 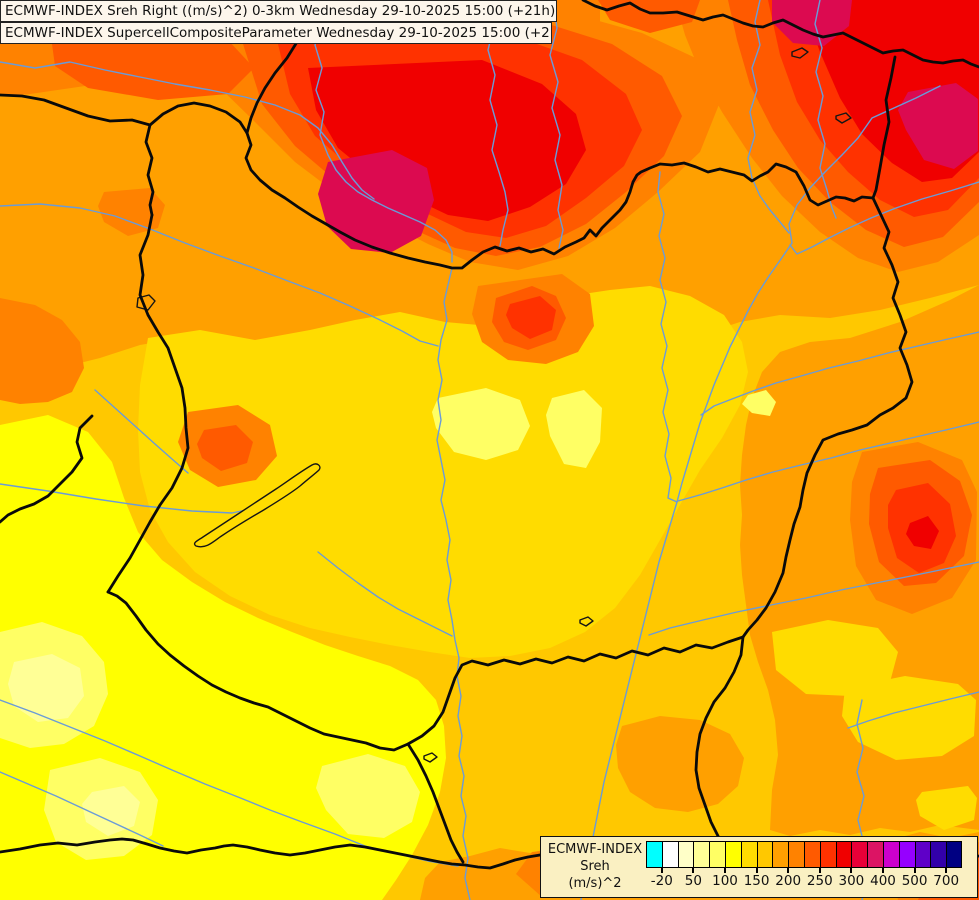 I want to click on colorbar-tick-label: 300, so click(x=851, y=881).